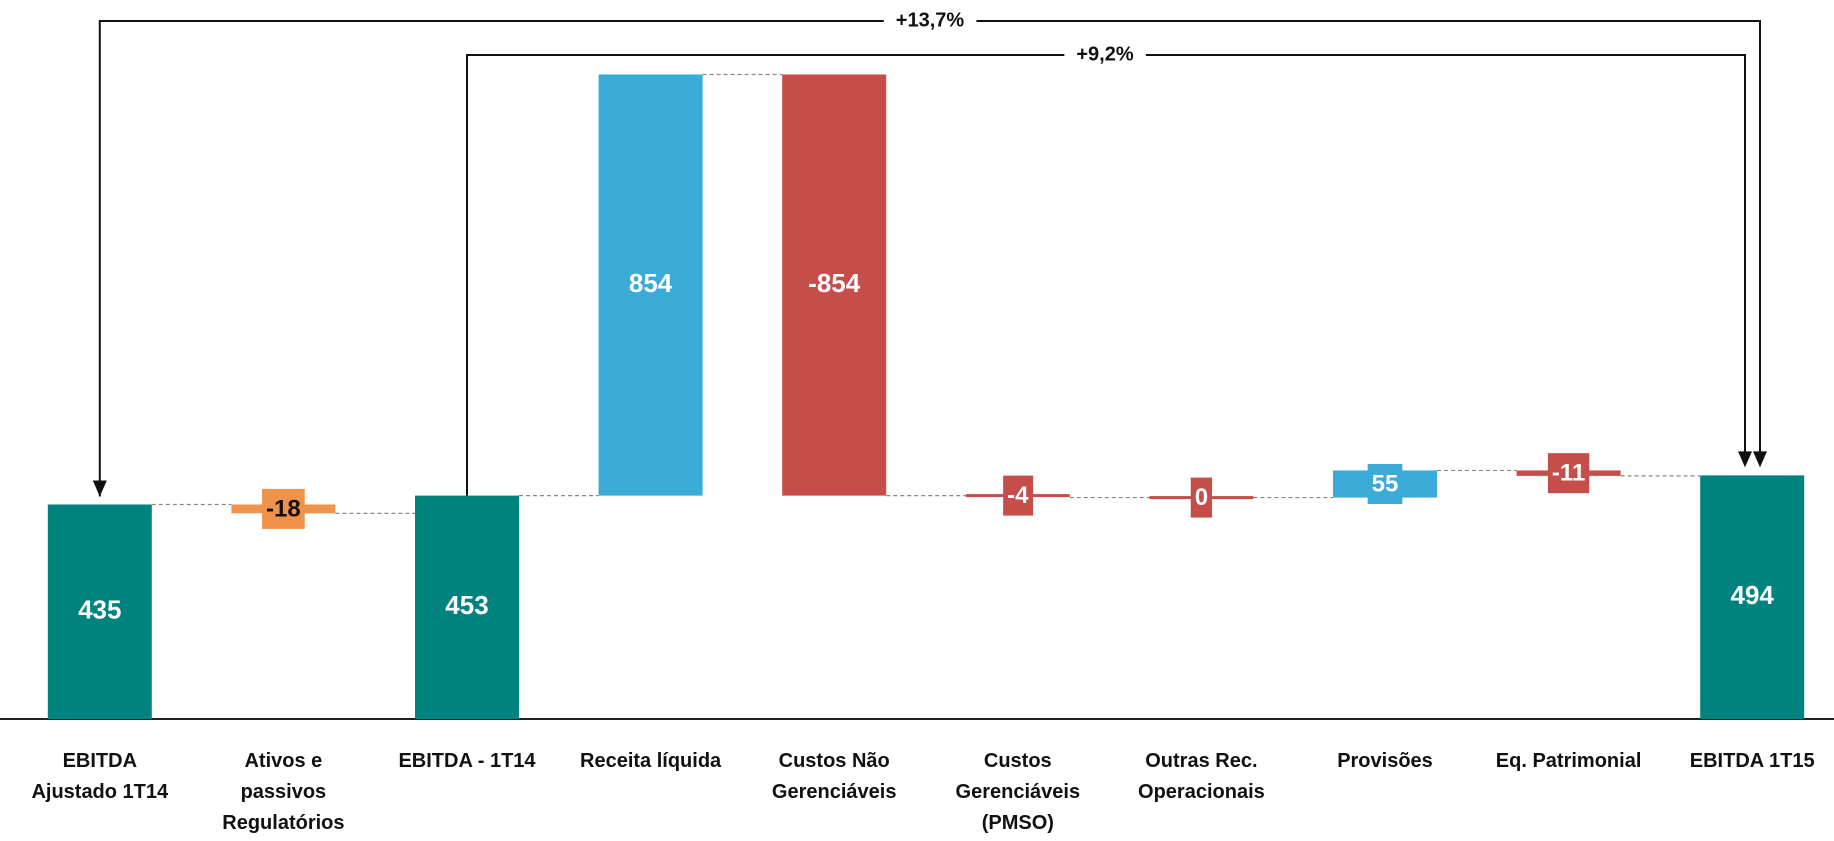 This screenshot has height=841, width=1834. I want to click on x-tick-label: Custos Não Gerenciáveis, so click(834, 776).